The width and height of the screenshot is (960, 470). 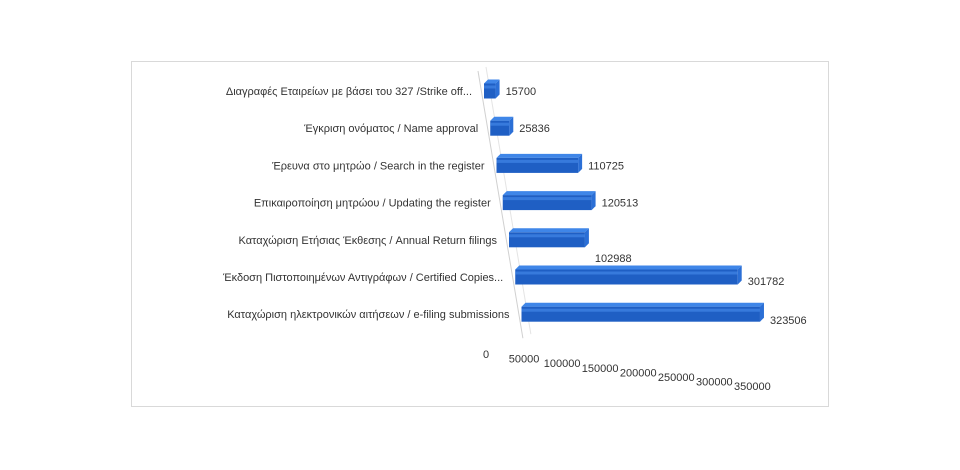 What do you see at coordinates (766, 282) in the screenshot?
I see `data-label: 301782` at bounding box center [766, 282].